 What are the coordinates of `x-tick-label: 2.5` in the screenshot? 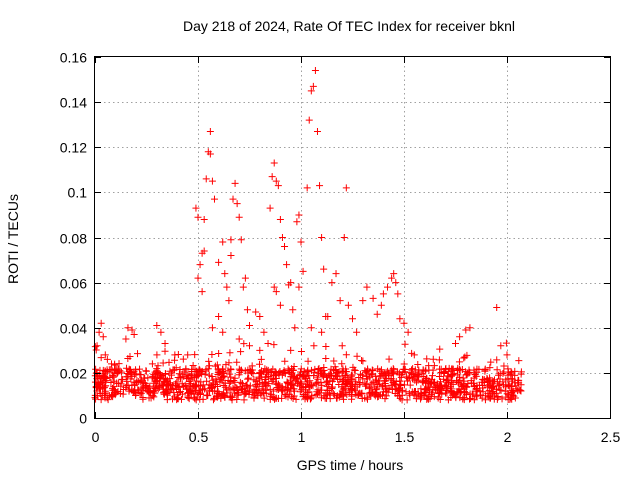 It's located at (611, 437).